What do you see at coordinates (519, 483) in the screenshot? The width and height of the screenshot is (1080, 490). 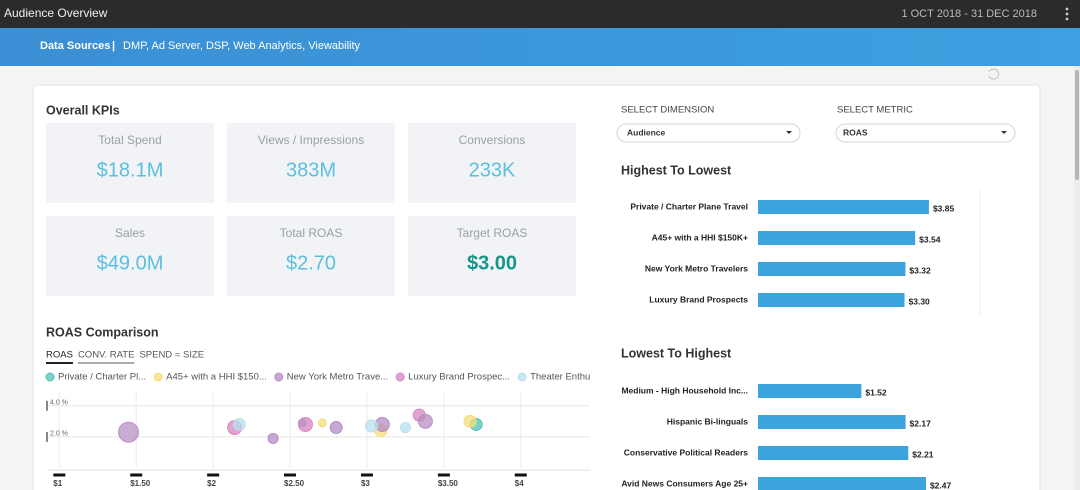 I see `x-tick-label: $4` at bounding box center [519, 483].